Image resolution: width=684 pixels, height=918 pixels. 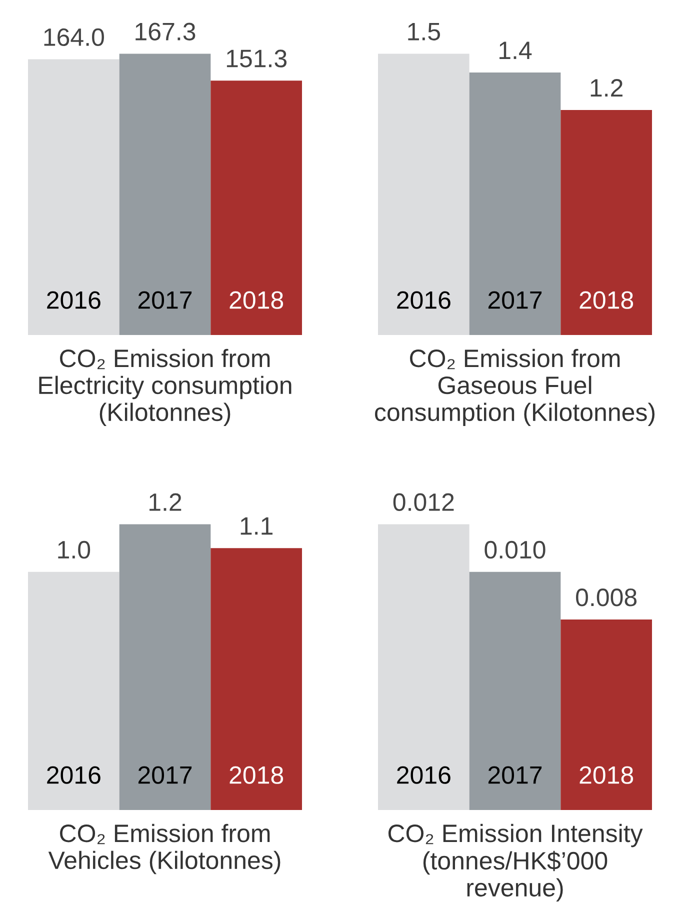 What do you see at coordinates (424, 31) in the screenshot?
I see `data-label: 1.5` at bounding box center [424, 31].